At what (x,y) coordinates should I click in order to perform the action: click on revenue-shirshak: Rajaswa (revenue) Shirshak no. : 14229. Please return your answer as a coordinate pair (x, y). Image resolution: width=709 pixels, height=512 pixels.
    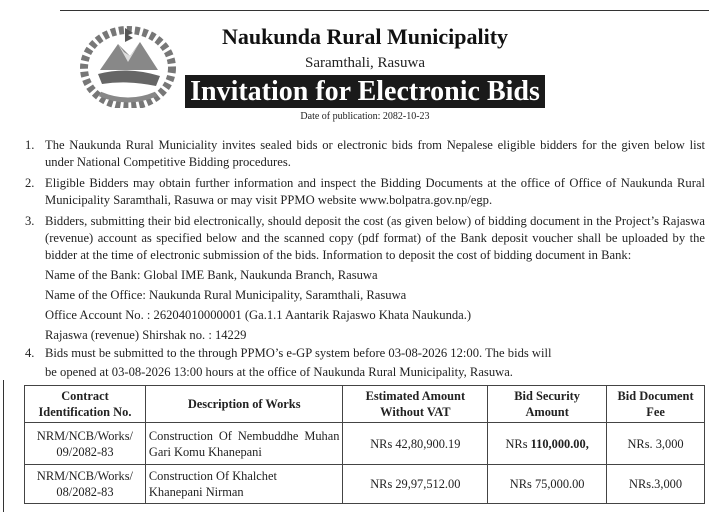
    Looking at the image, I should click on (146, 335).